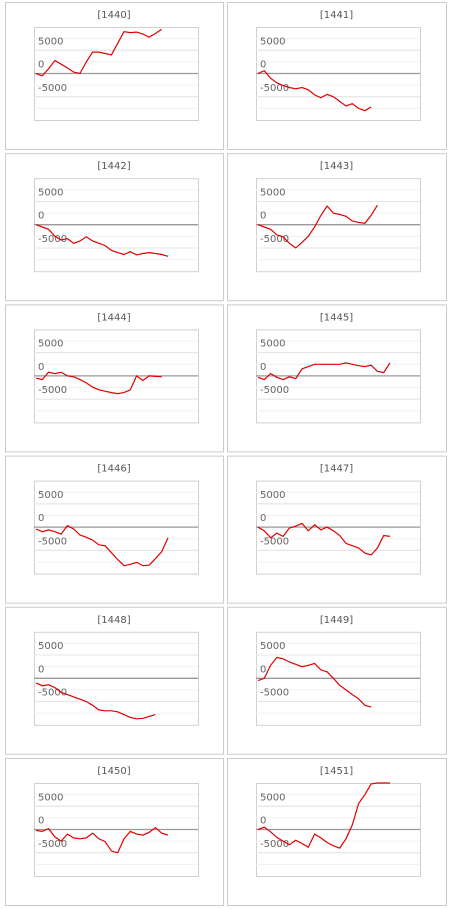 This screenshot has height=909, width=451. Describe the element at coordinates (336, 166) in the screenshot. I see `chart-title: [1443]` at that location.